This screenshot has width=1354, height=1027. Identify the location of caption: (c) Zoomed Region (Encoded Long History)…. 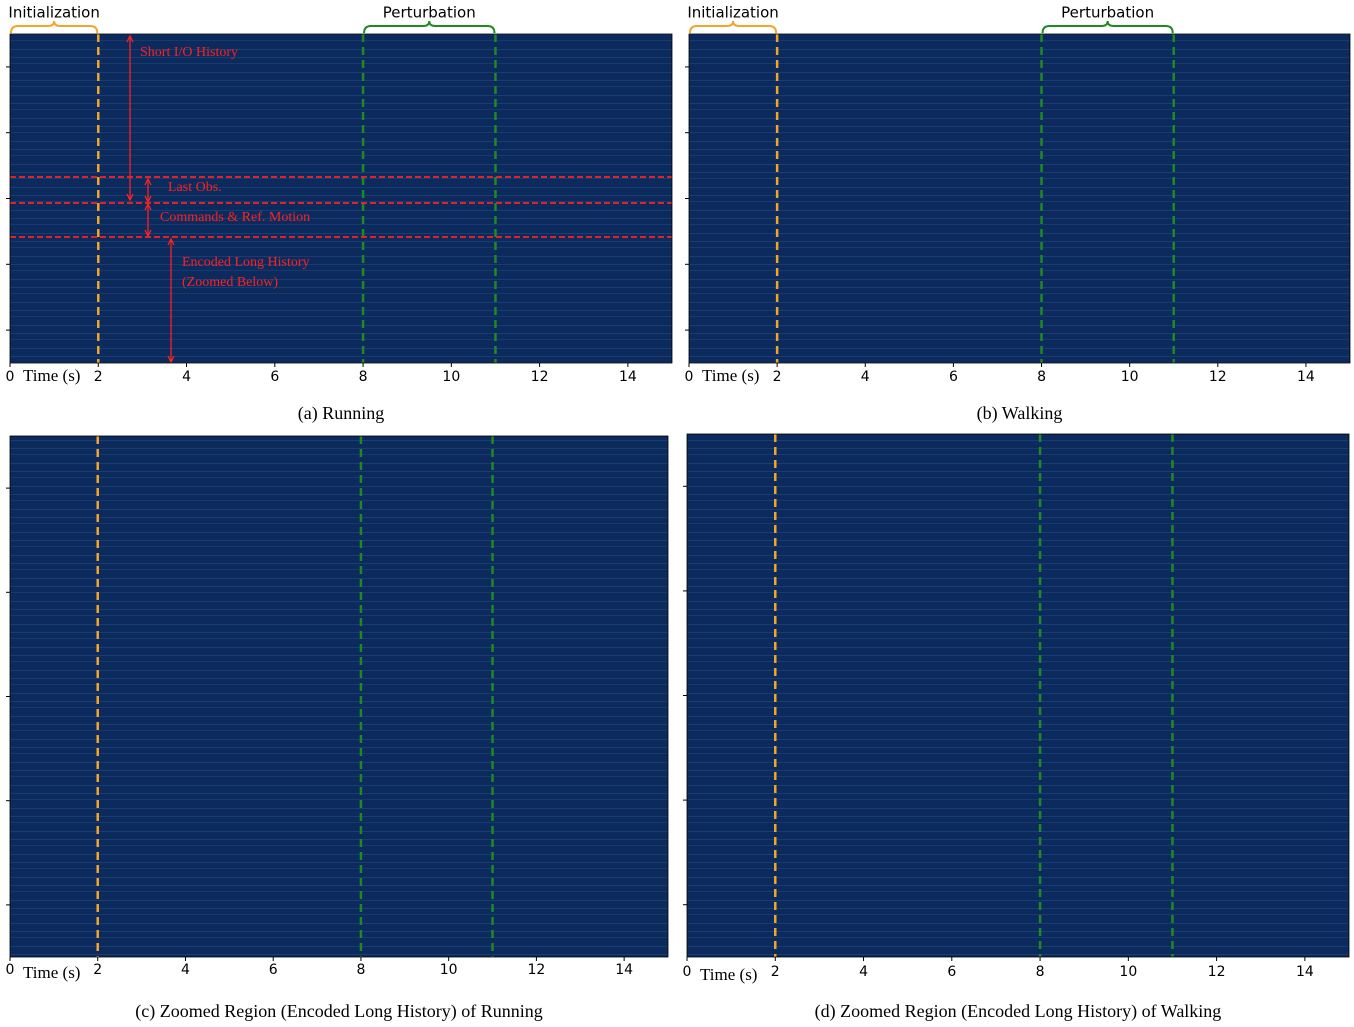
(338, 1011).